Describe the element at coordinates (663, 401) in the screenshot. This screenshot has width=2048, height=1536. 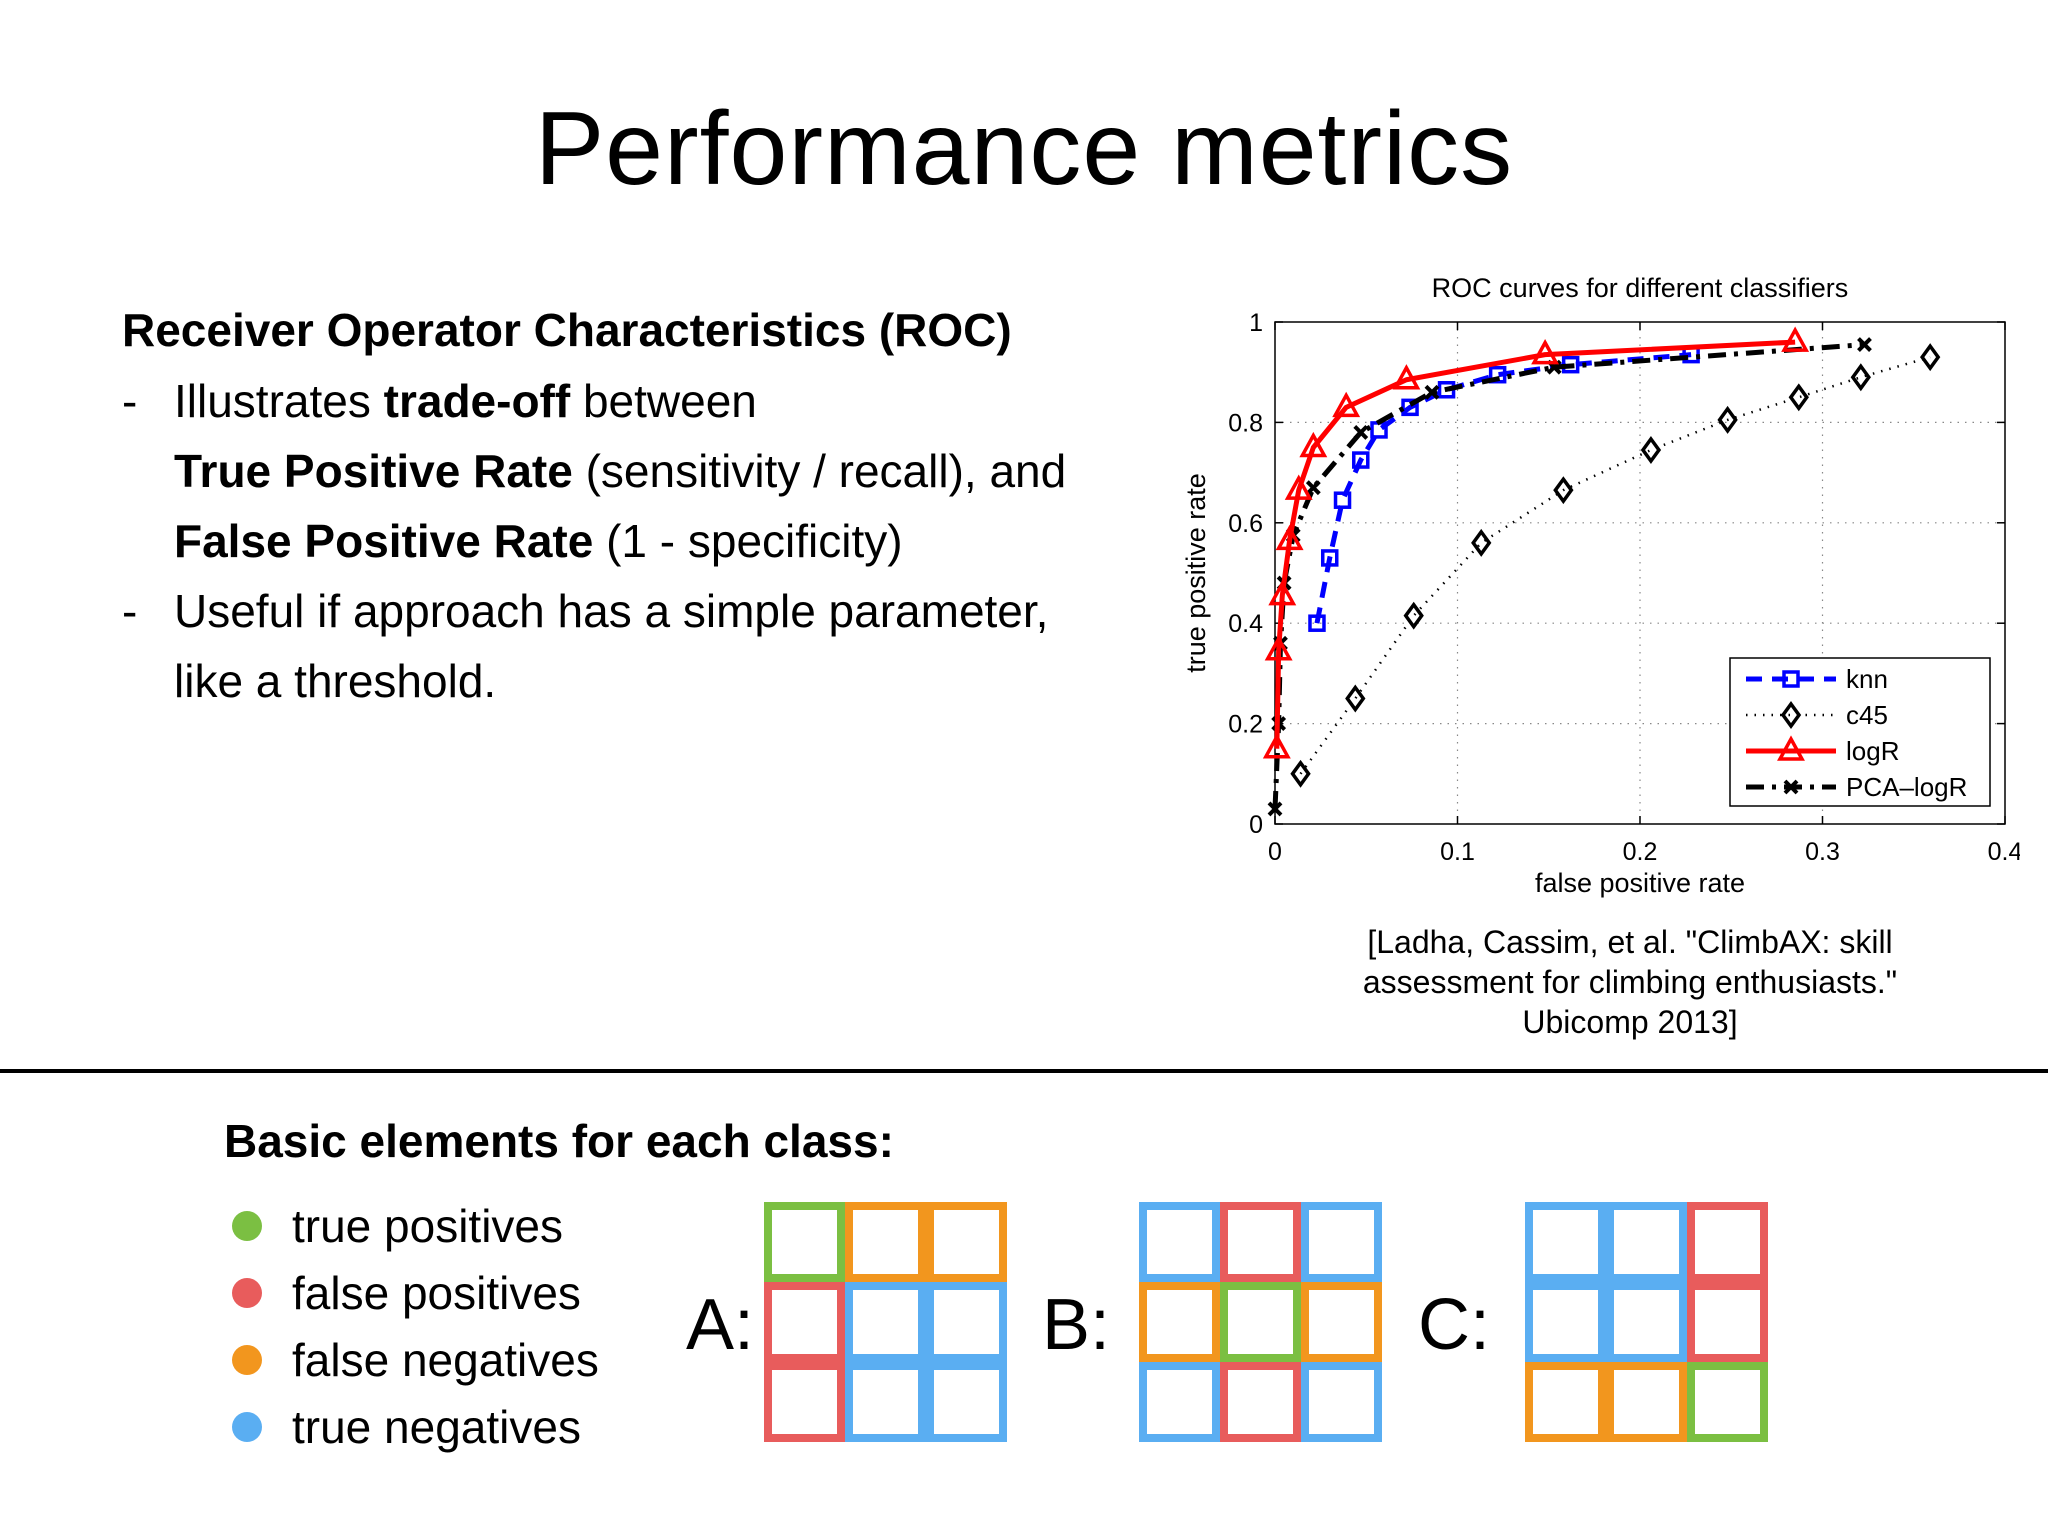
I see `bullet-line: Illustrates trade-off between` at that location.